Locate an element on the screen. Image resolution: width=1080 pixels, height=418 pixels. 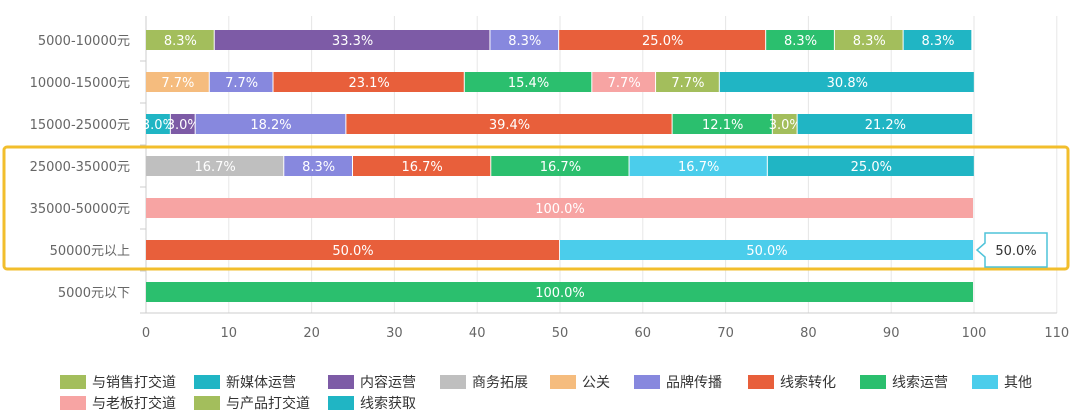
x-tick-label-40: 40 is located at coordinates (477, 333).